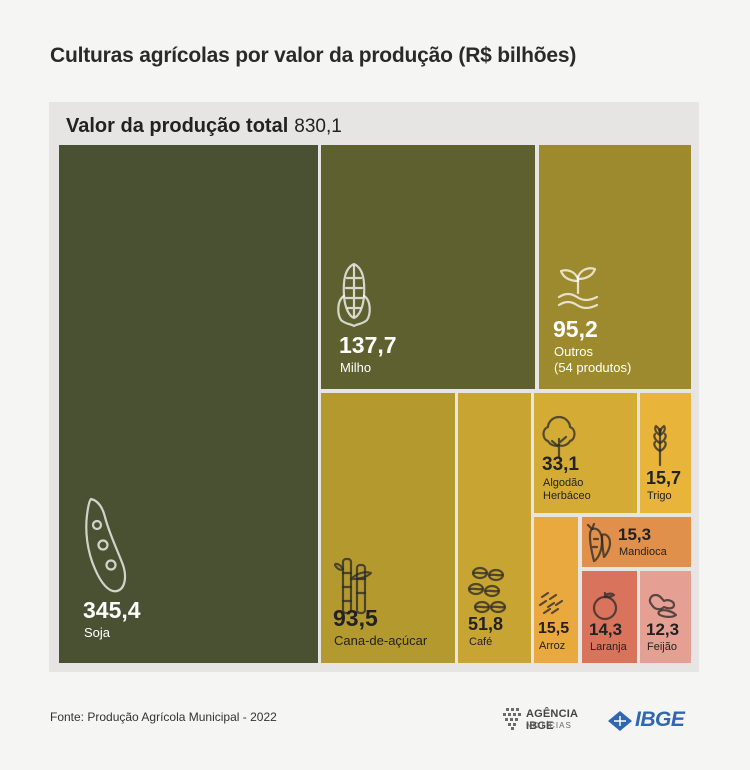 This screenshot has width=750, height=770. Describe the element at coordinates (388, 528) in the screenshot. I see `treemap-tile-cana-de-açúcar: Cana-de-açúcar 93,5` at that location.